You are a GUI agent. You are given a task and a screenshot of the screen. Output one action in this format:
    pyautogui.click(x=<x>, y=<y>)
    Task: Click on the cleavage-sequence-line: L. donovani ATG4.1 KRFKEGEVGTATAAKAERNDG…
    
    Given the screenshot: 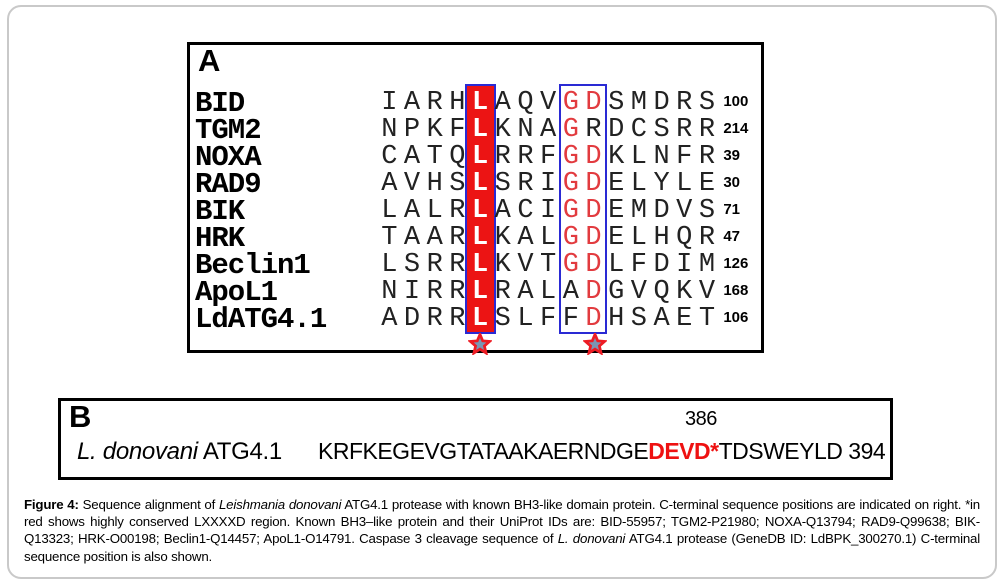 What is the action you would take?
    pyautogui.click(x=481, y=452)
    